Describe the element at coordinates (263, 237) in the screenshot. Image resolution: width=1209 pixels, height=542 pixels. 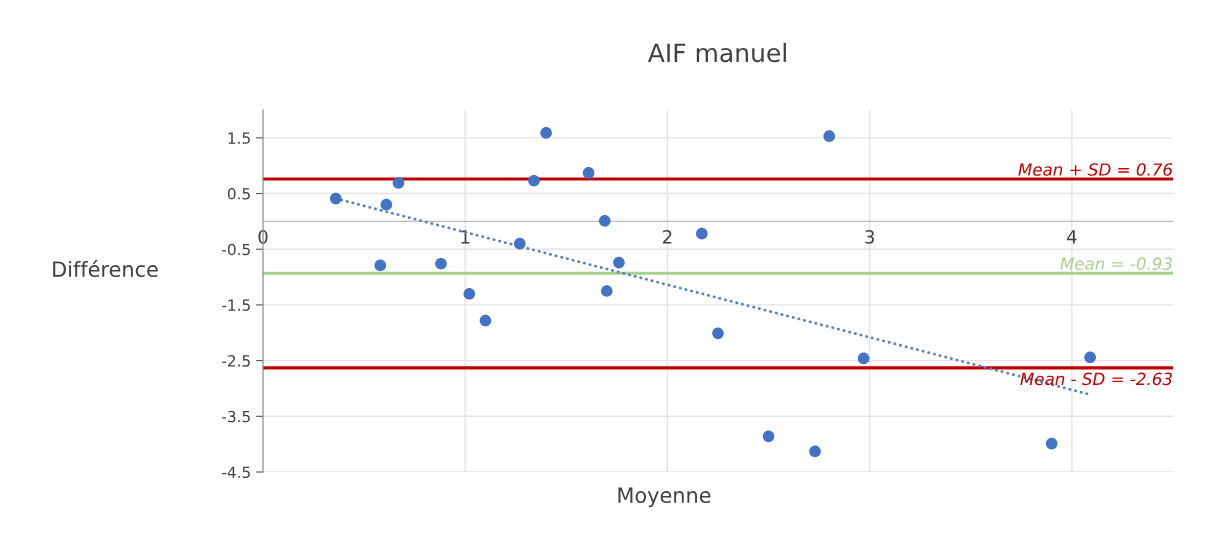
I see `x-tick-label: 0` at that location.